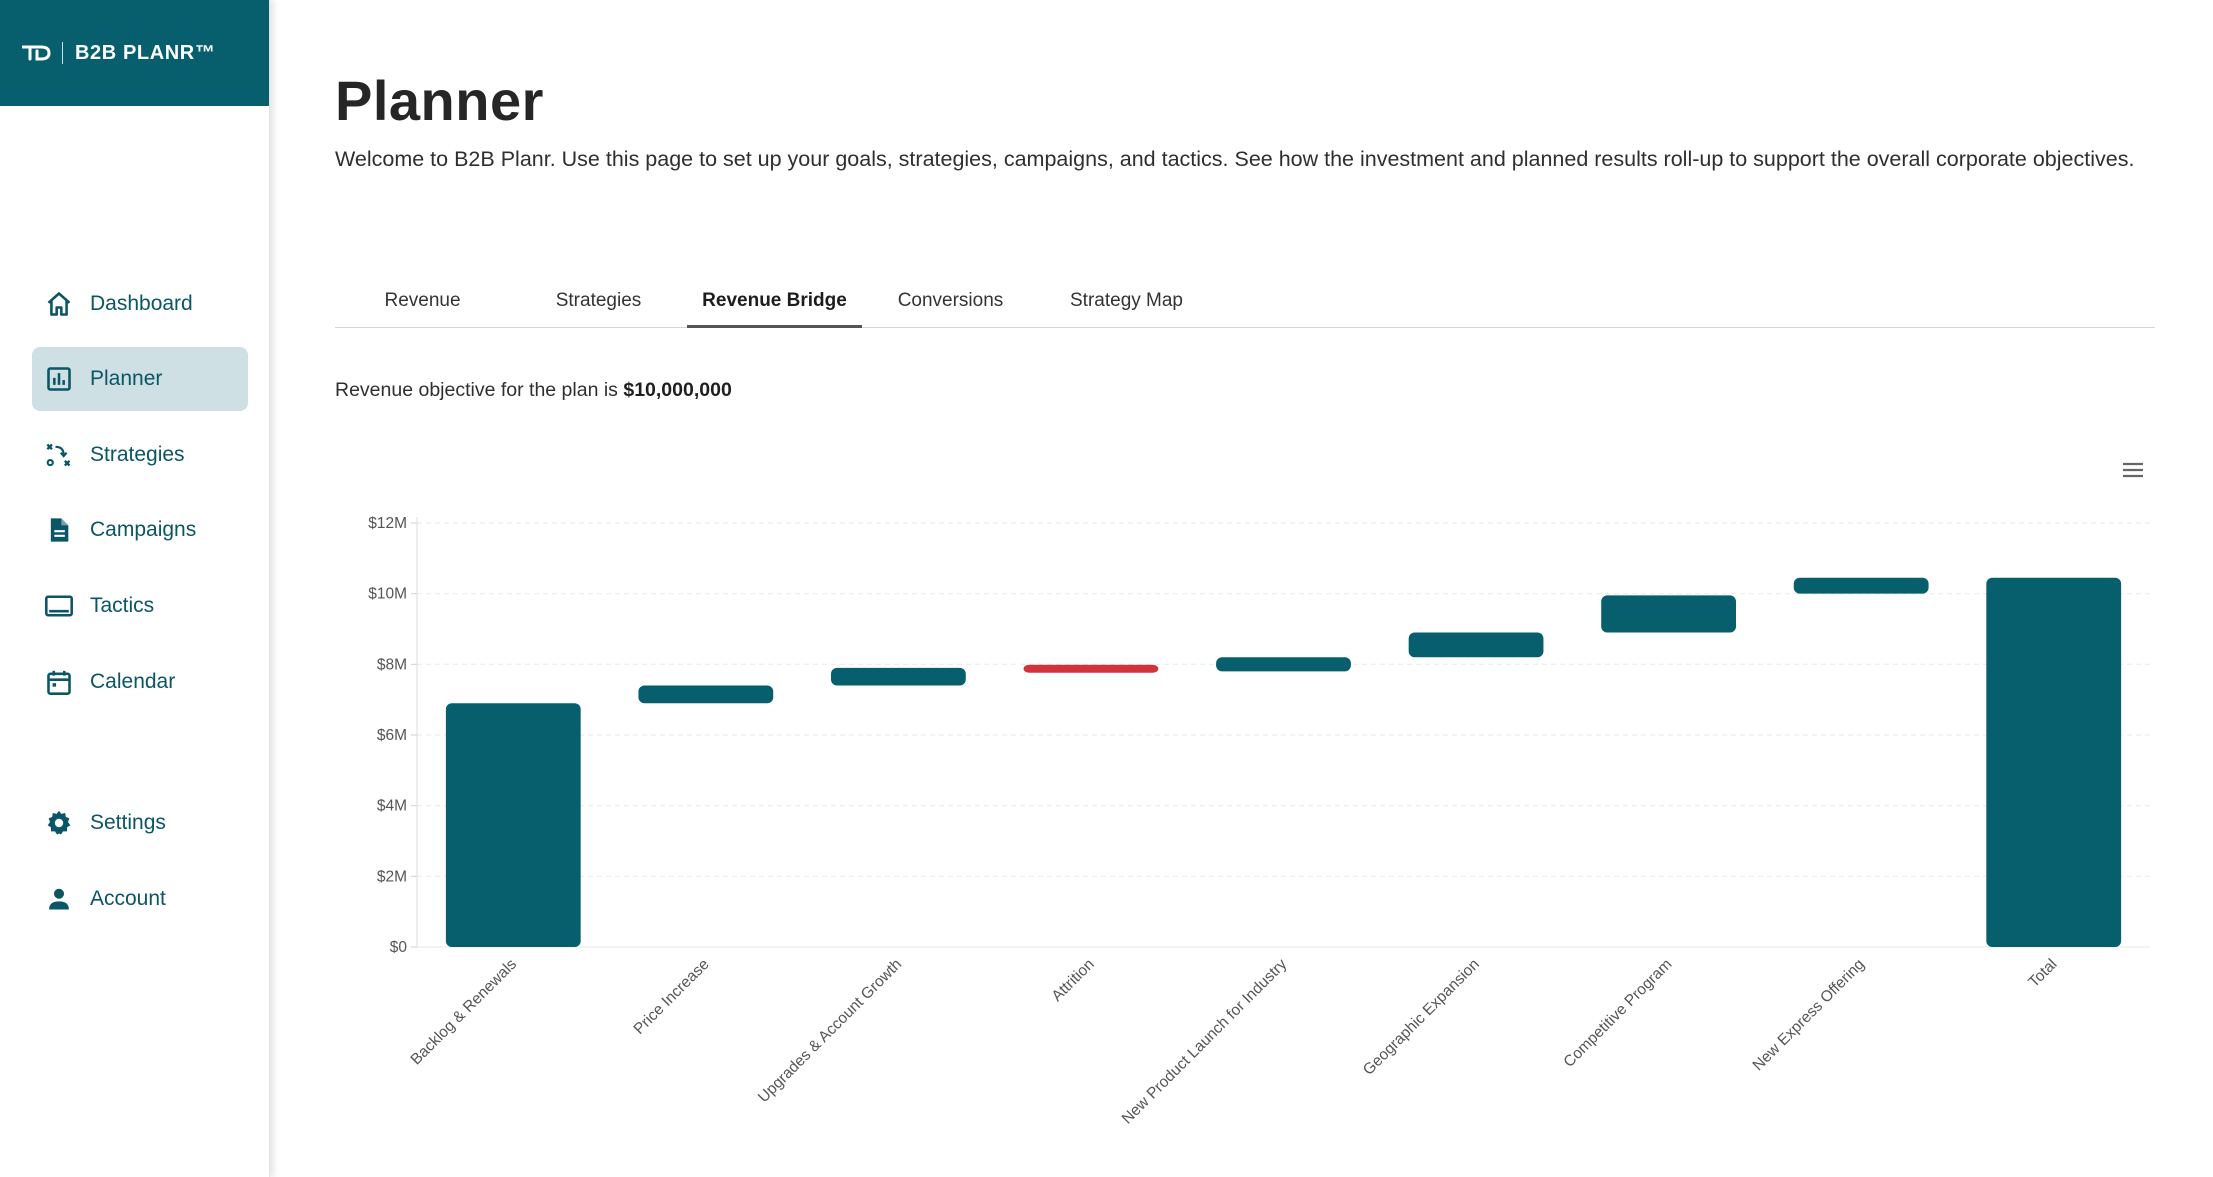 The image size is (2213, 1177). What do you see at coordinates (143, 529) in the screenshot?
I see `sidebar-item-label: Campaigns` at bounding box center [143, 529].